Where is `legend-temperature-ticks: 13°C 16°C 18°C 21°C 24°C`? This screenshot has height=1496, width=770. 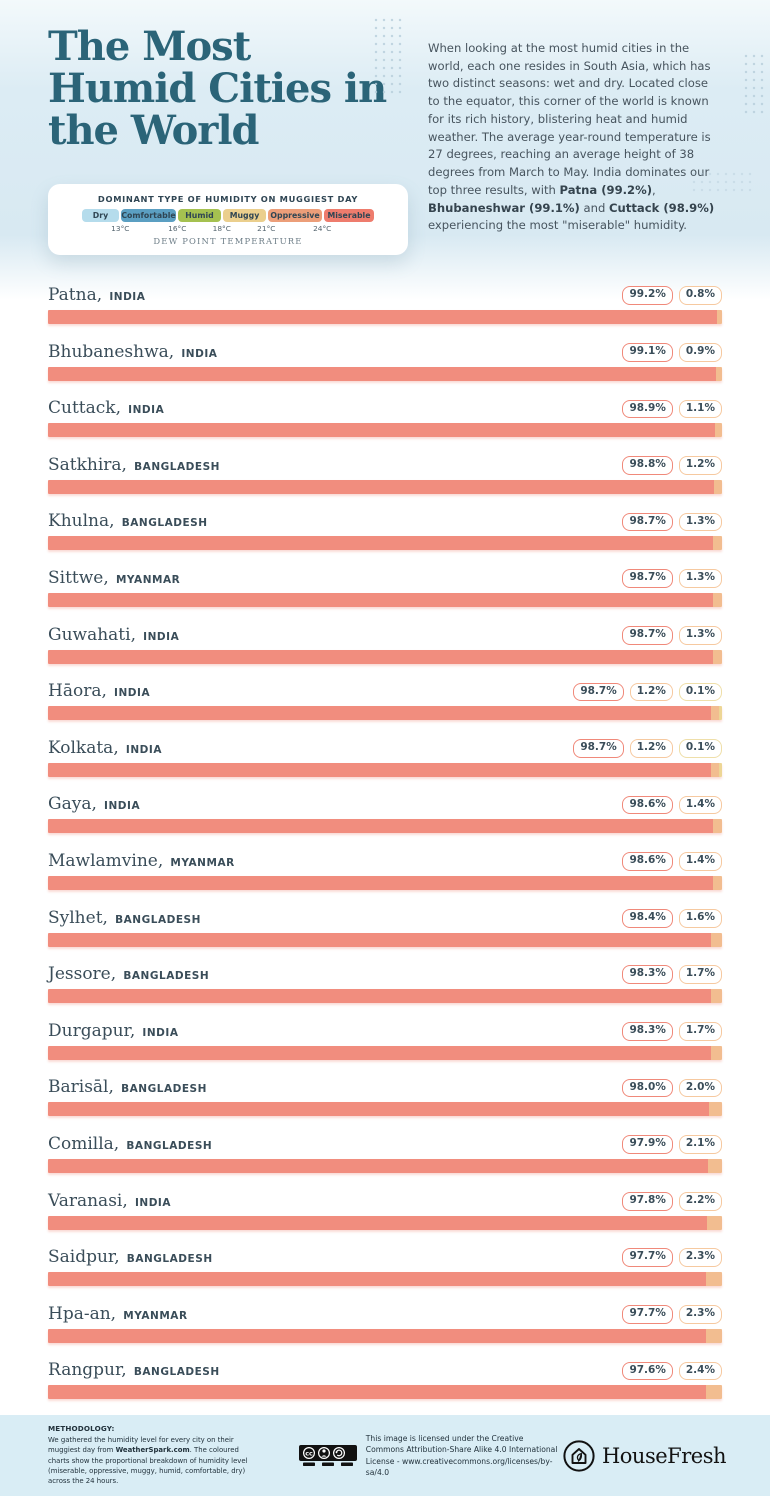
legend-temperature-ticks: 13°C 16°C 18°C 21°C 24°C is located at coordinates (228, 228).